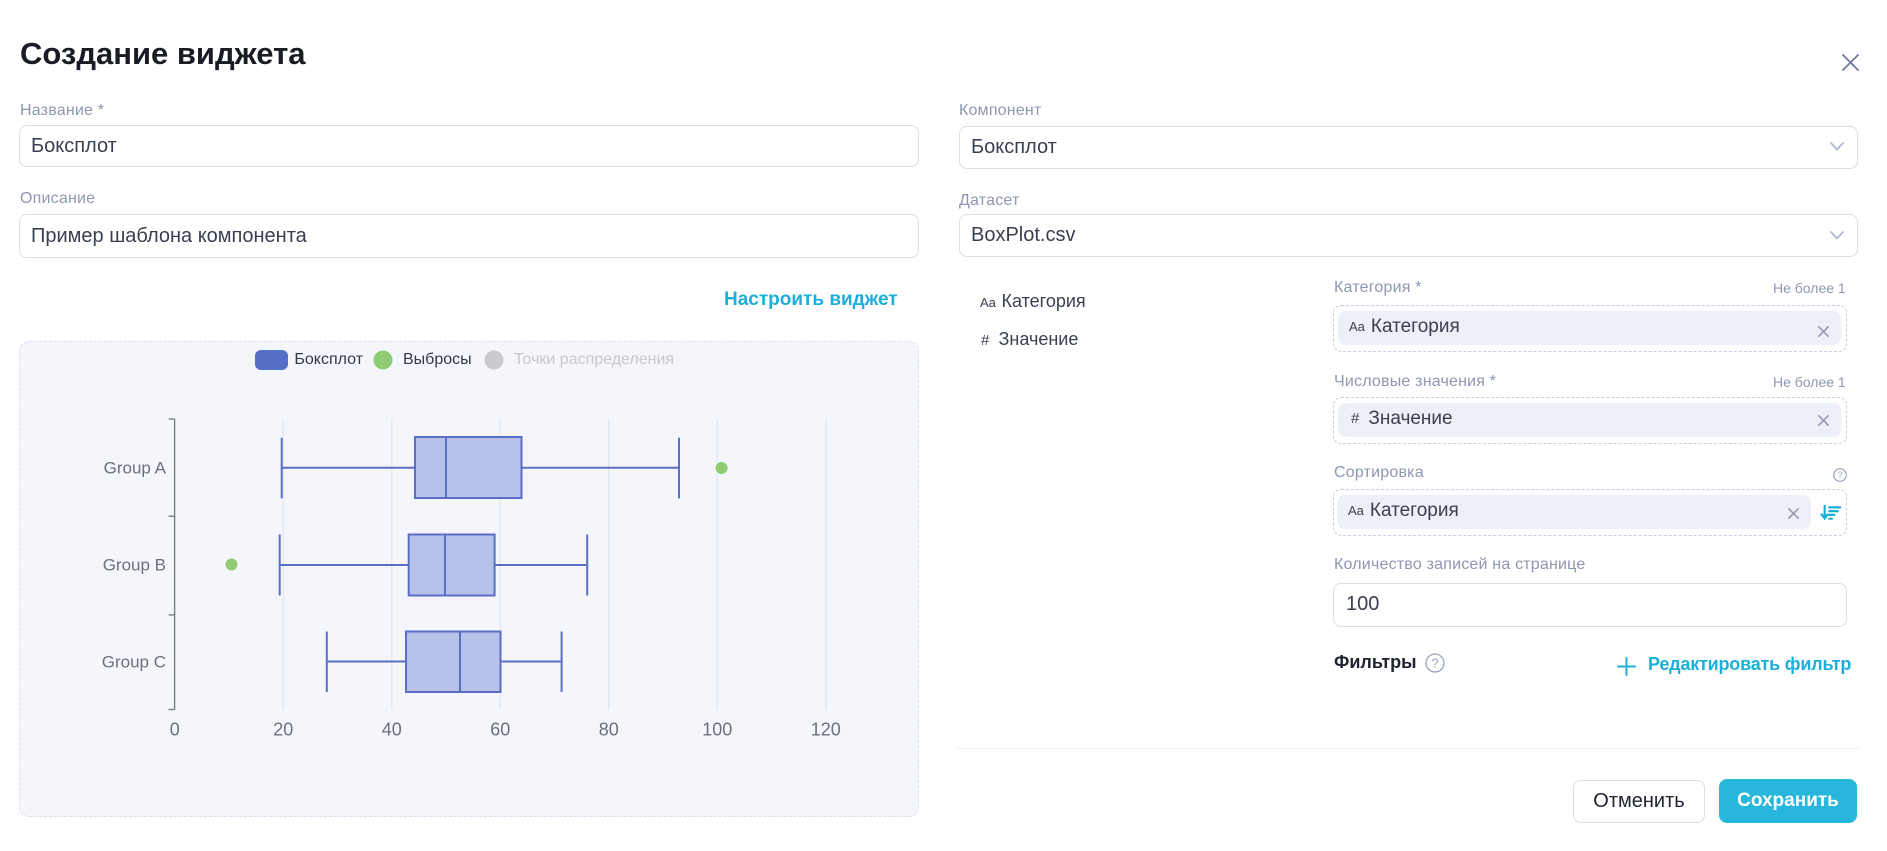  Describe the element at coordinates (392, 730) in the screenshot. I see `svg-text: 40` at that location.